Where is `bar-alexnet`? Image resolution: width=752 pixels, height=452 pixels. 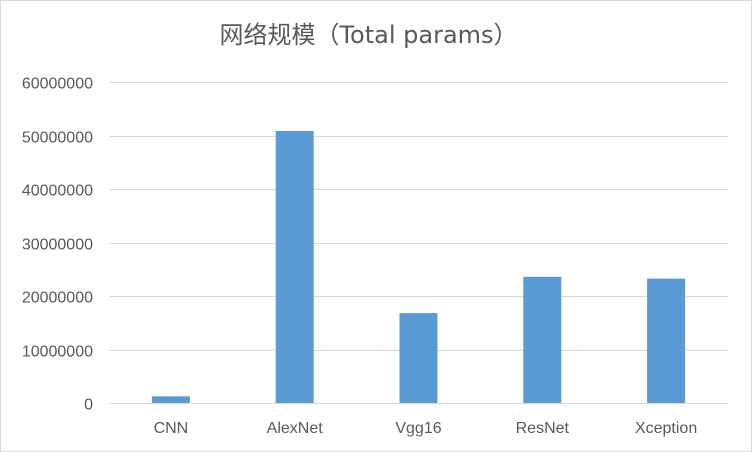
bar-alexnet is located at coordinates (294, 267).